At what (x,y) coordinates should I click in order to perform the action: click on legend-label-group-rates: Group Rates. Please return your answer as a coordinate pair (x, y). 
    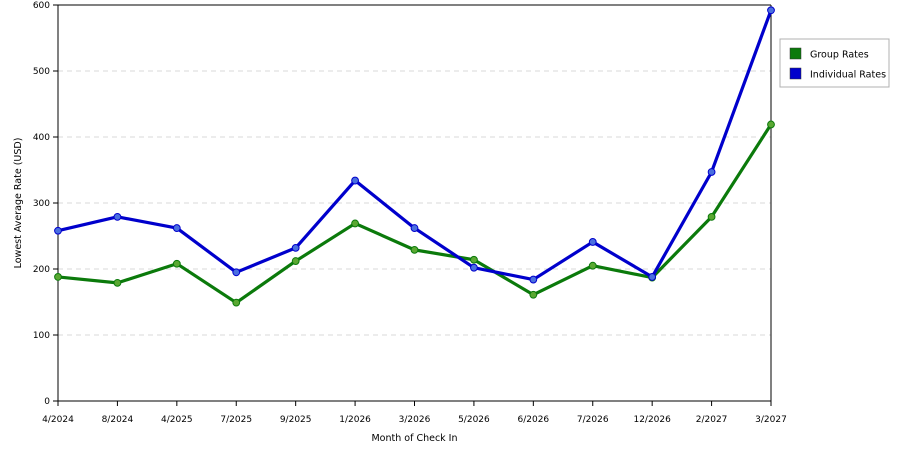
    Looking at the image, I should click on (839, 55).